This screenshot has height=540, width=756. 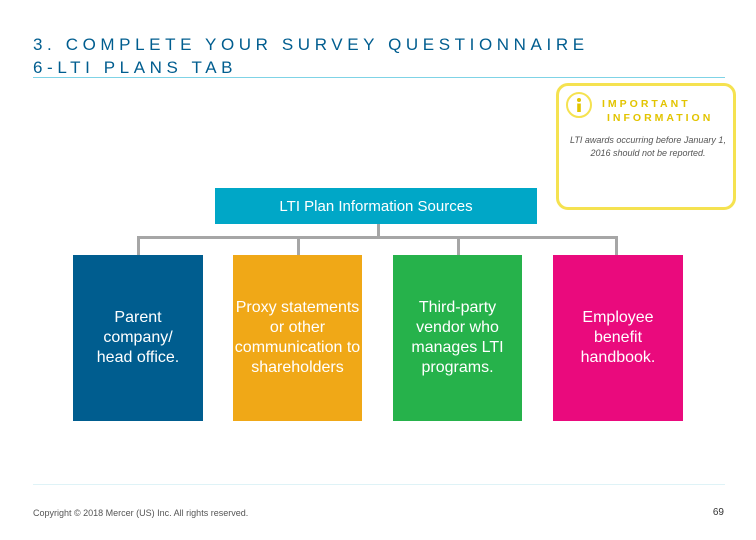 I want to click on page-number: 69, so click(x=718, y=512).